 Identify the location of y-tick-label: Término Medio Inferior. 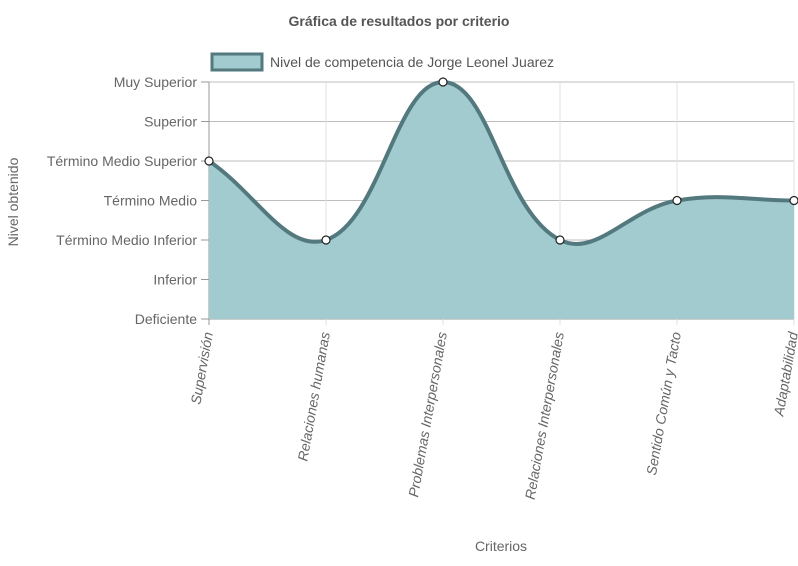
(126, 240).